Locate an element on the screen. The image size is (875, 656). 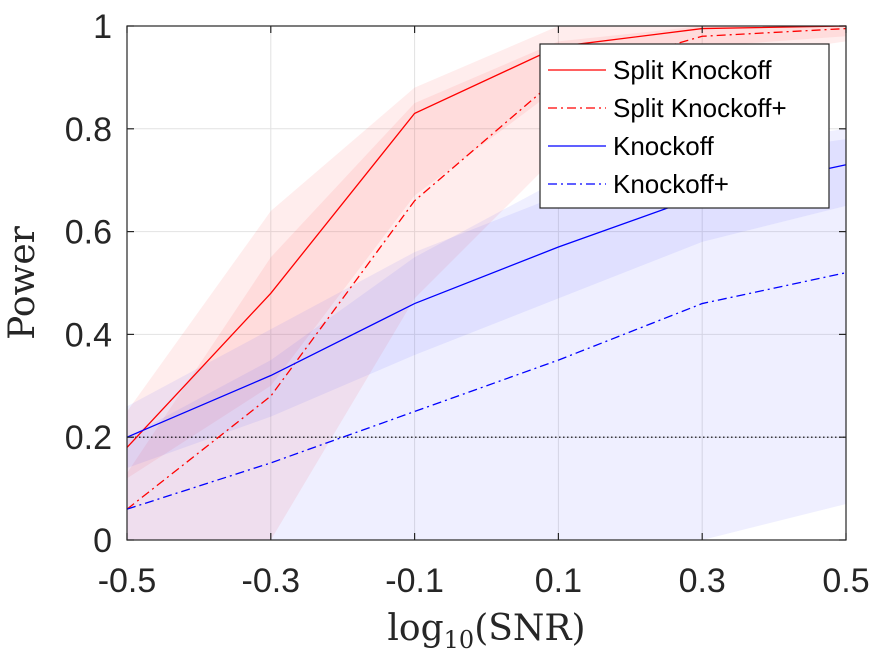
legend-label-0: Split Knockoff is located at coordinates (692, 70).